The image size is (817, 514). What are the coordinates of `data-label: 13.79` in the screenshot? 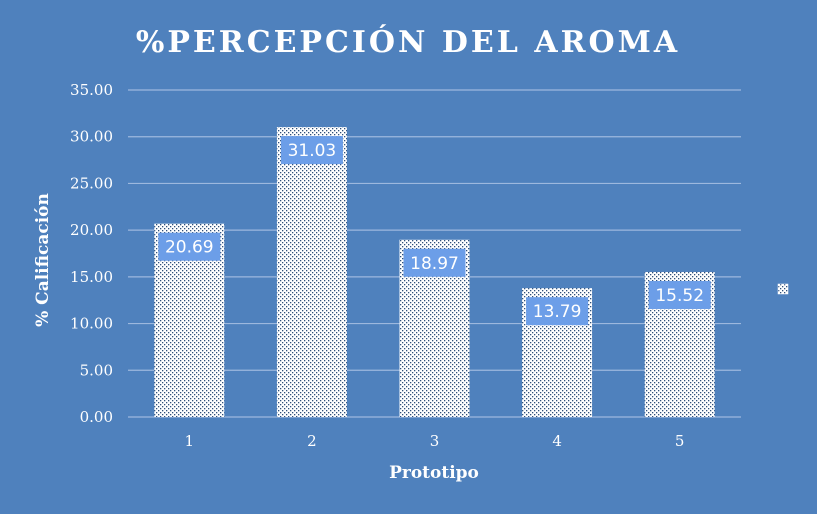 It's located at (557, 312).